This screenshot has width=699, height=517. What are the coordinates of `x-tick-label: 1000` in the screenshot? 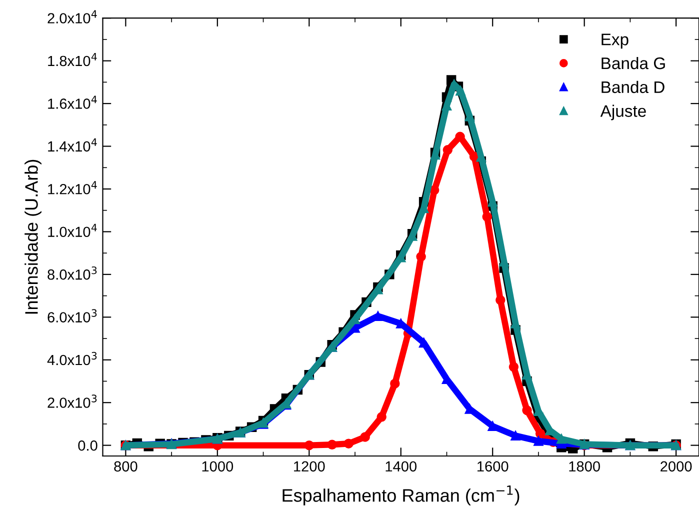 It's located at (218, 466).